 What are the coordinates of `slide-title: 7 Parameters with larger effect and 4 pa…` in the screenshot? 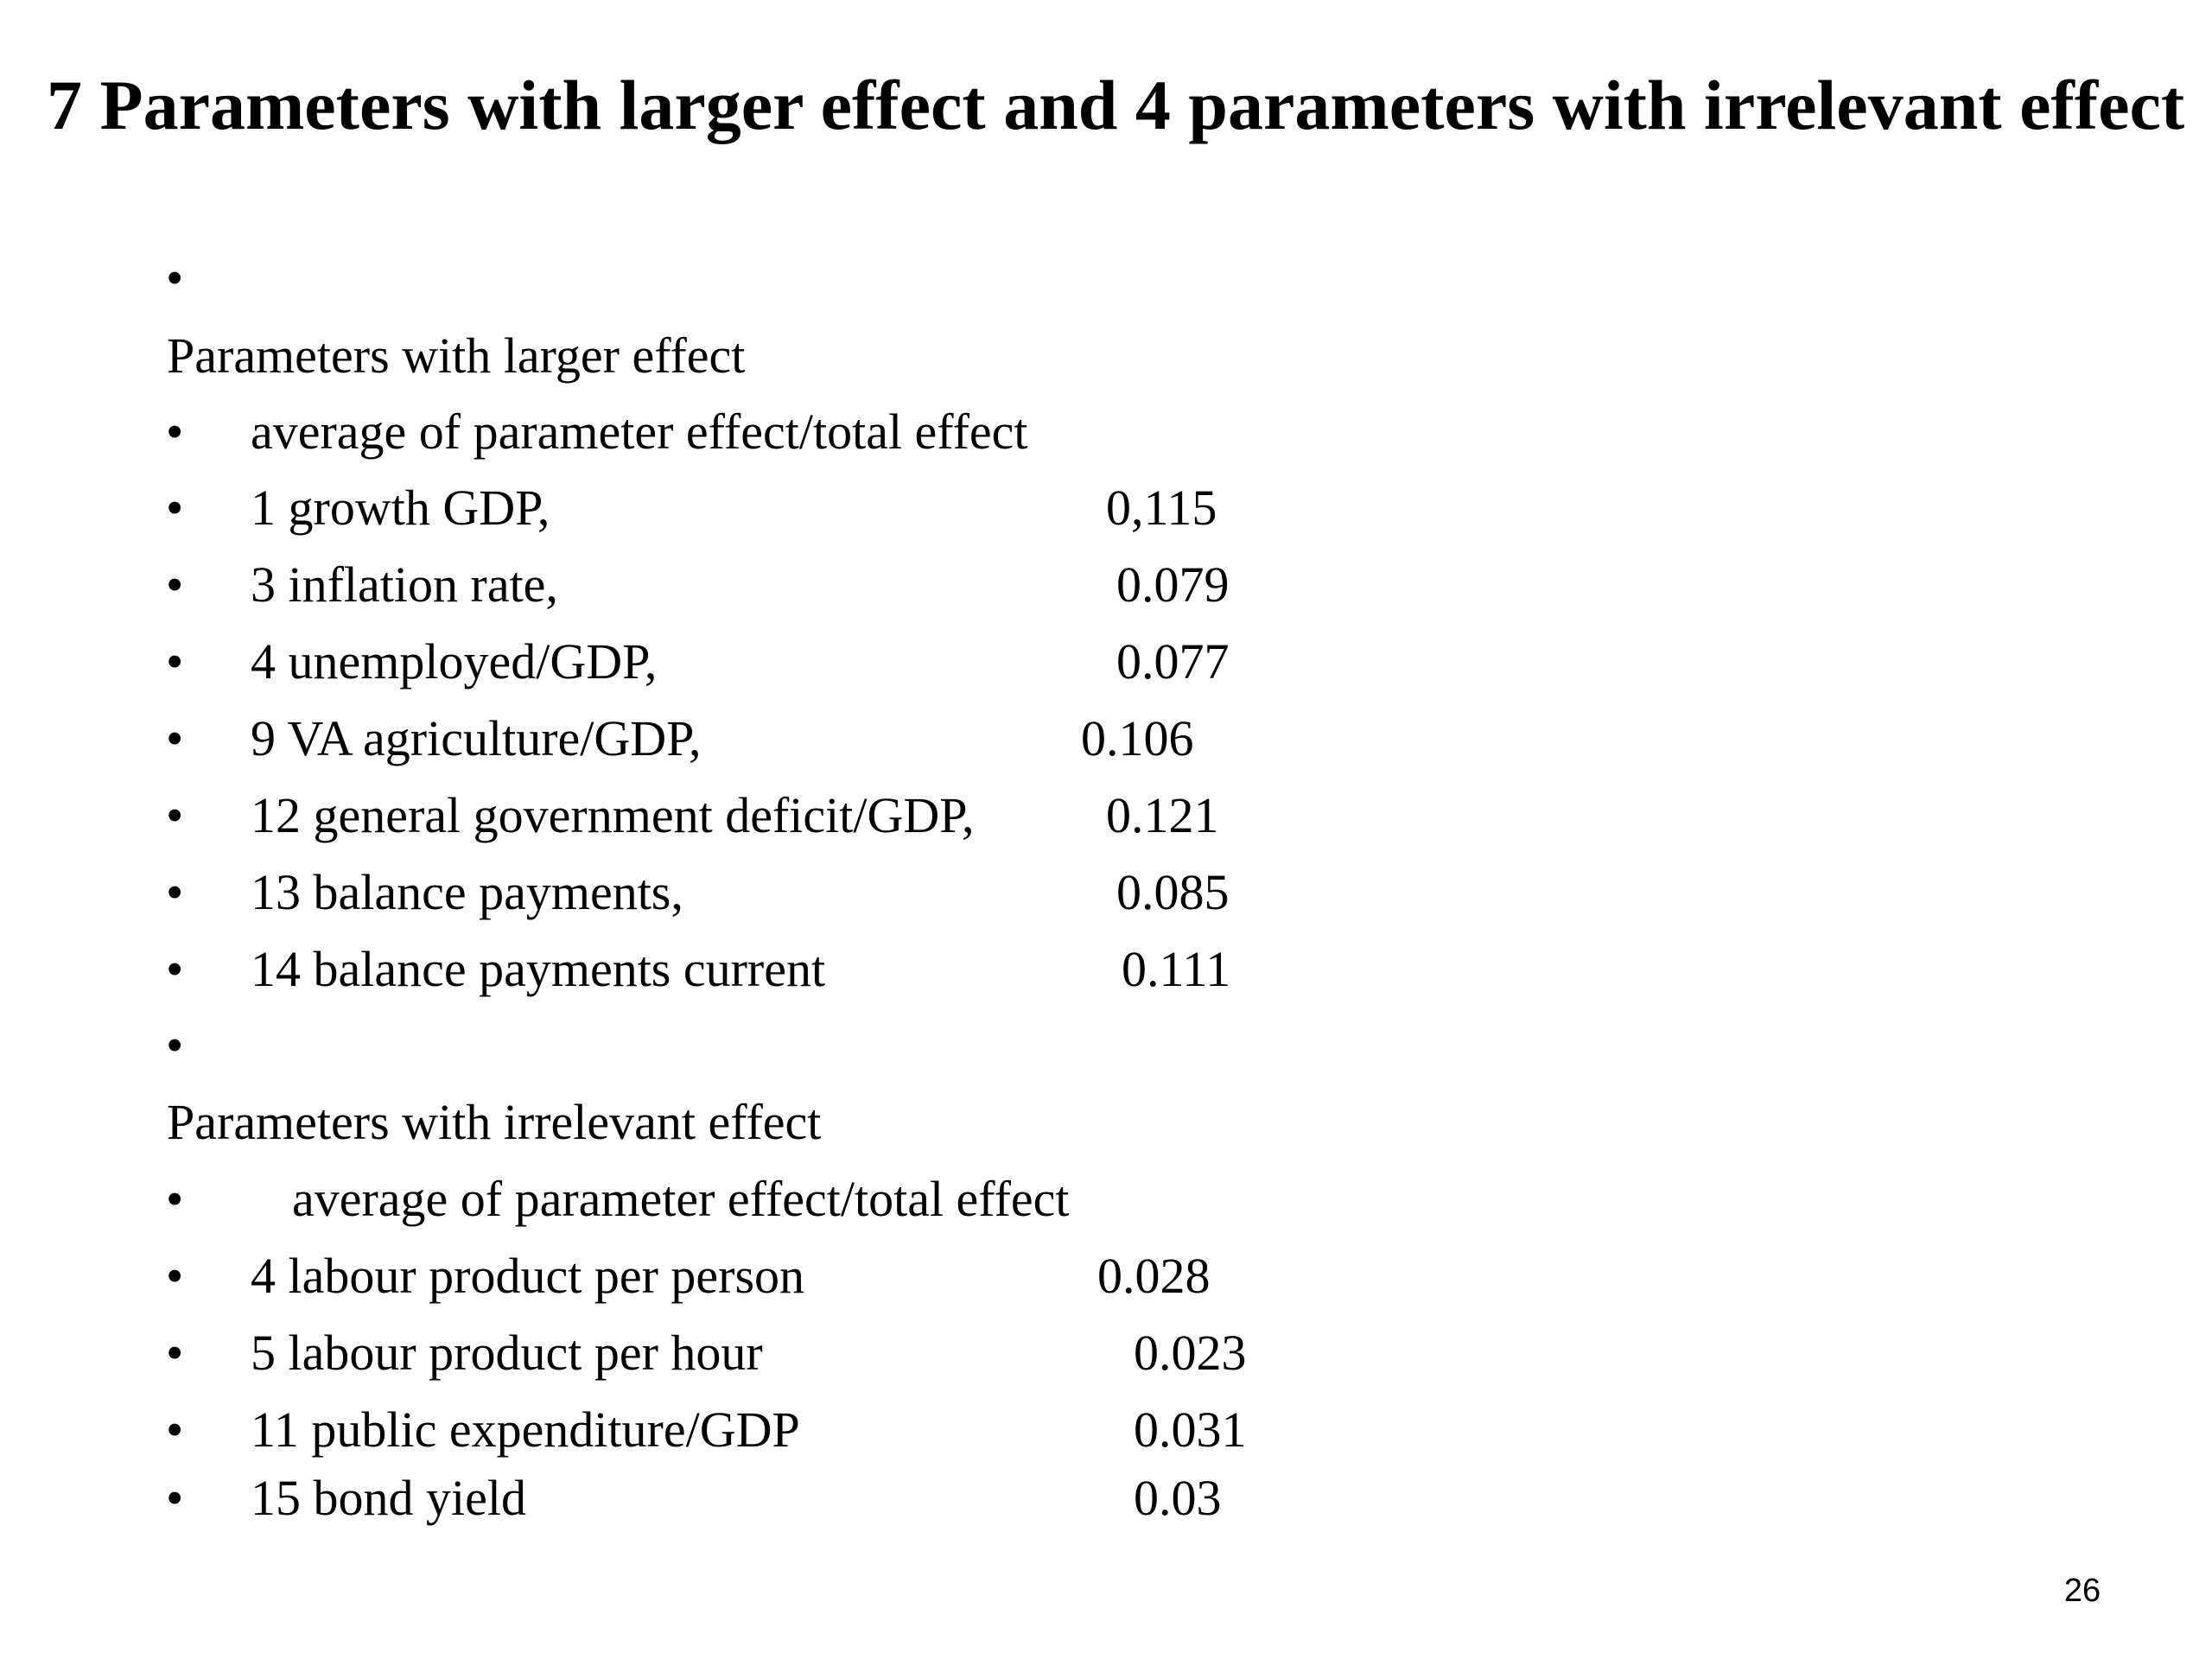 It's located at (1116, 105).